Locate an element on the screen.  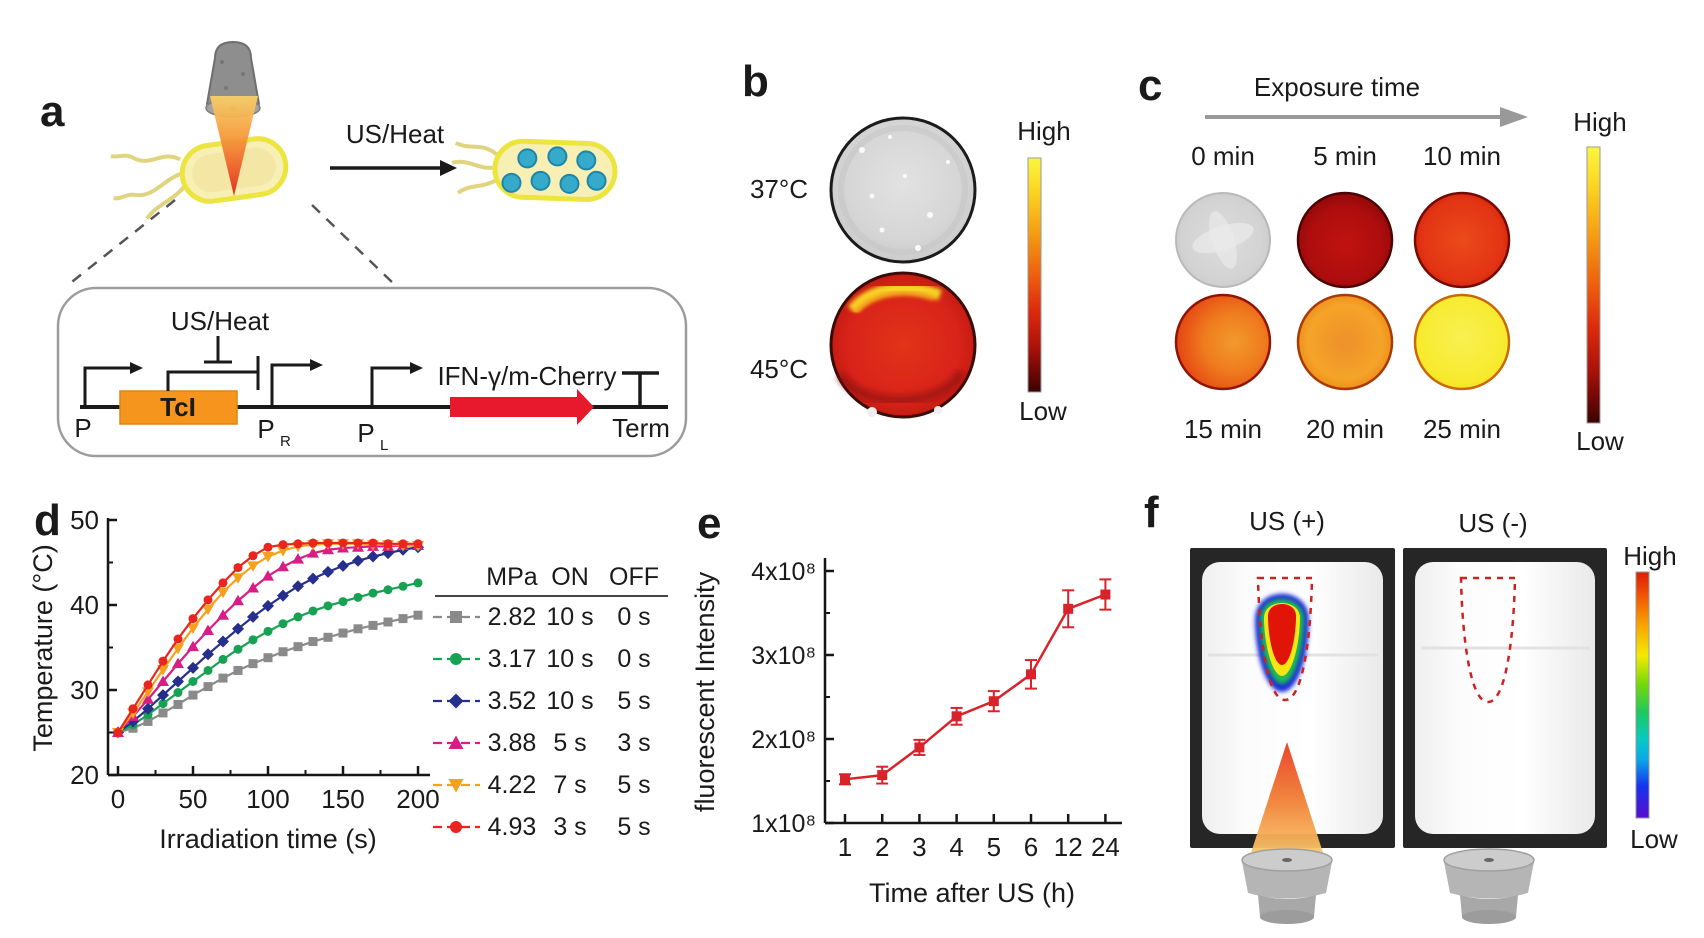
phantom-photo-us-plus is located at coordinates (1292, 698).